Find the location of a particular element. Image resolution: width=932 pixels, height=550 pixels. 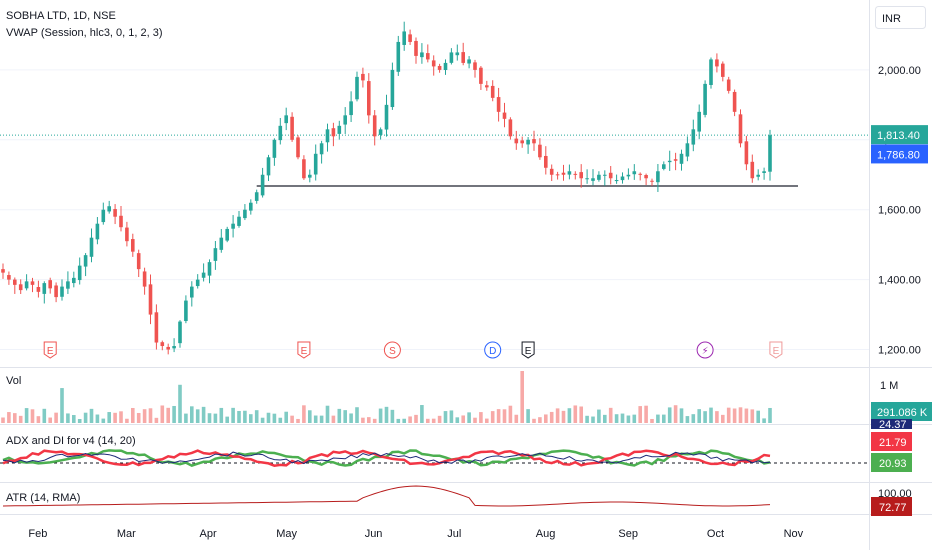

dividend-icon: D is located at coordinates (493, 350).